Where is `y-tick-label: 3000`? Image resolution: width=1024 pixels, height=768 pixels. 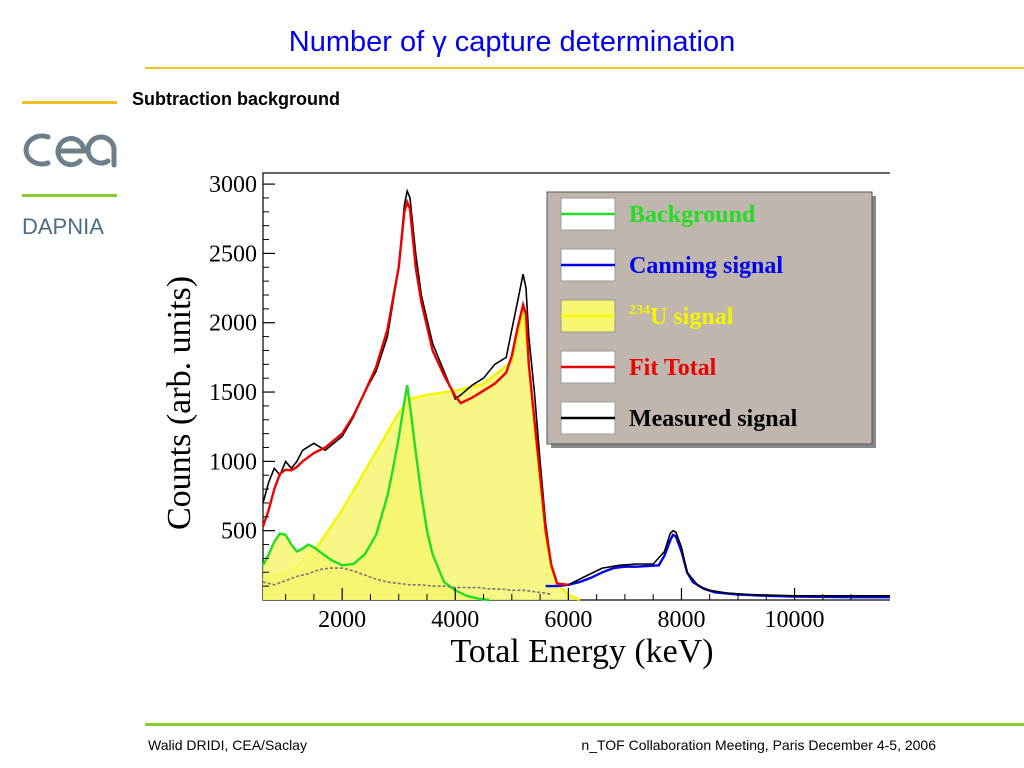 y-tick-label: 3000 is located at coordinates (233, 185).